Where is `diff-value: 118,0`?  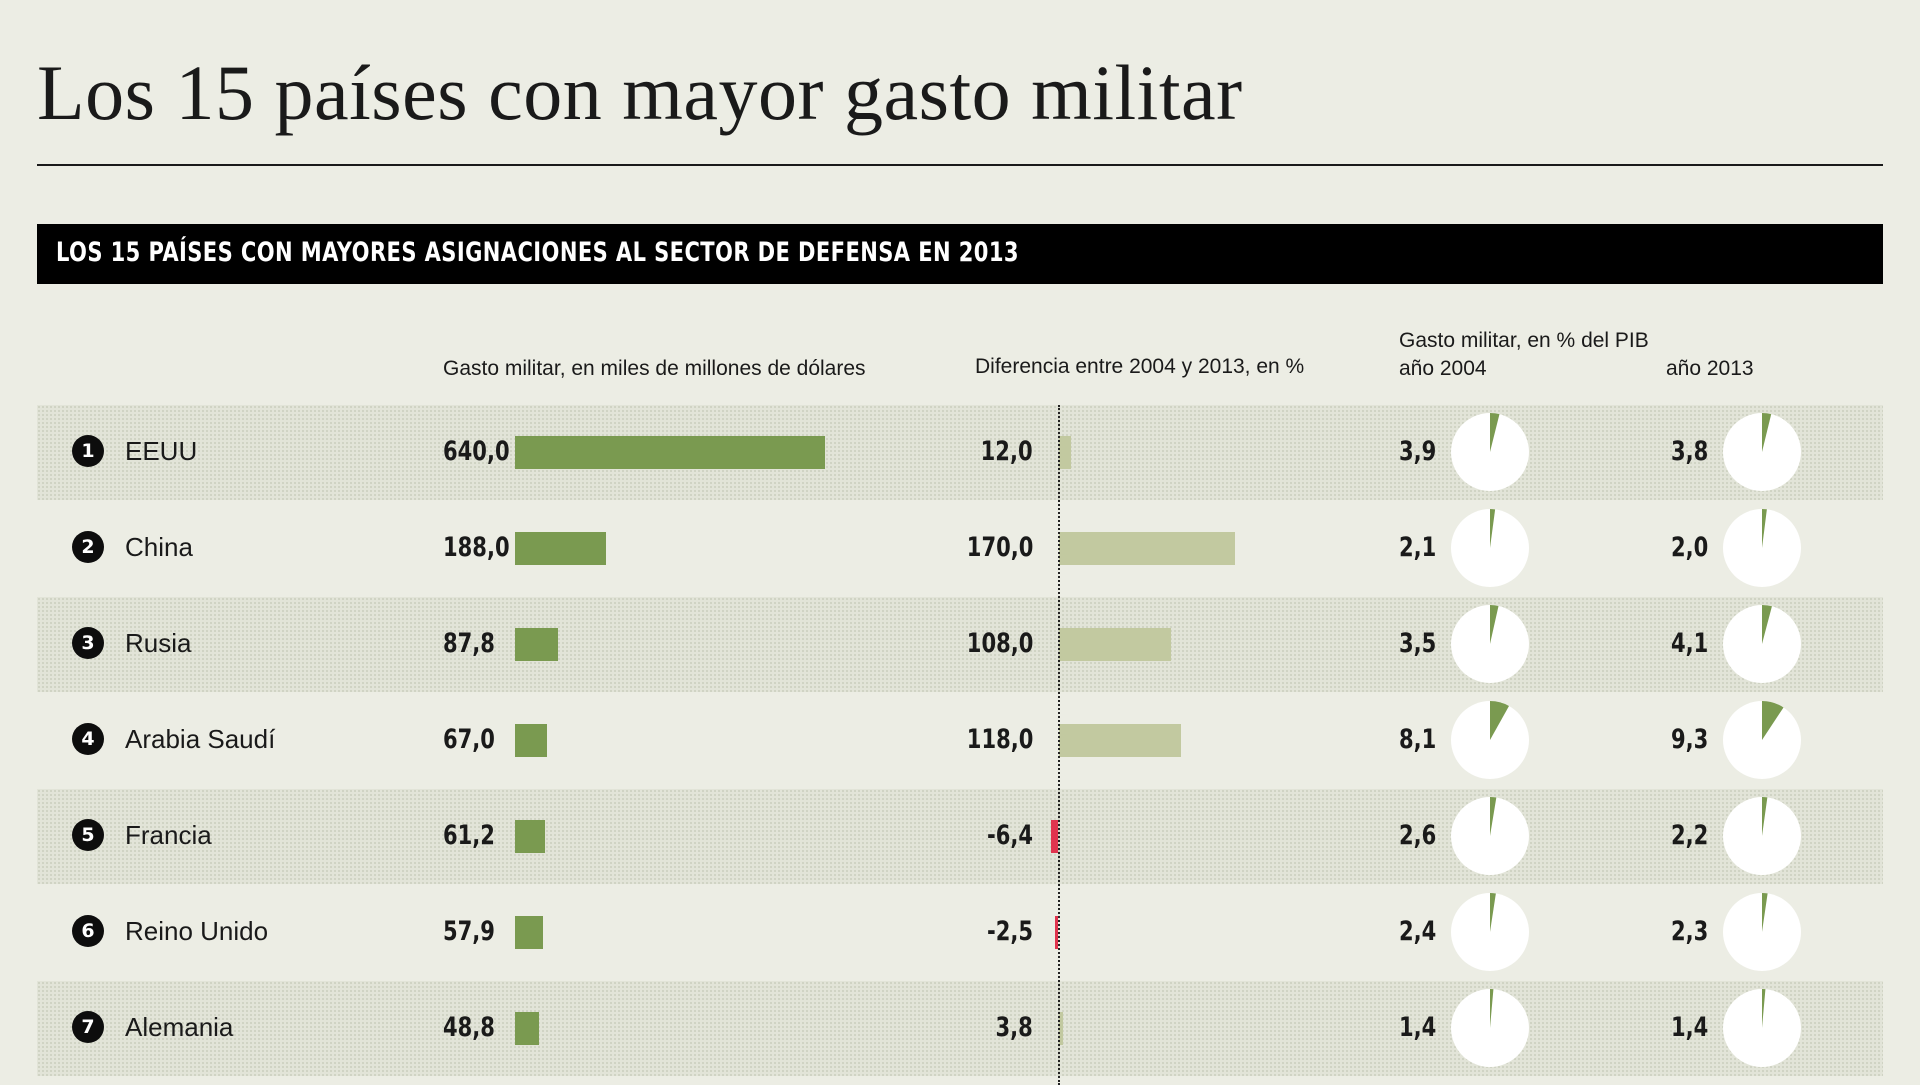
diff-value: 118,0 is located at coordinates (999, 739).